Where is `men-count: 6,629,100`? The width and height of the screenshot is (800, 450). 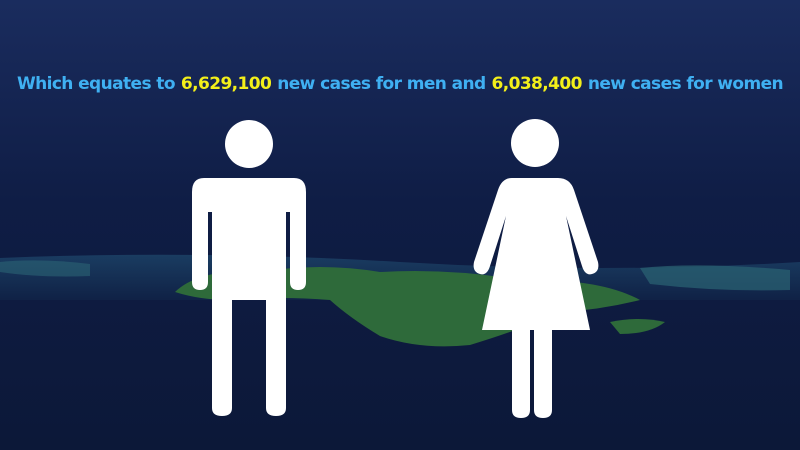
men-count: 6,629,100 is located at coordinates (226, 84).